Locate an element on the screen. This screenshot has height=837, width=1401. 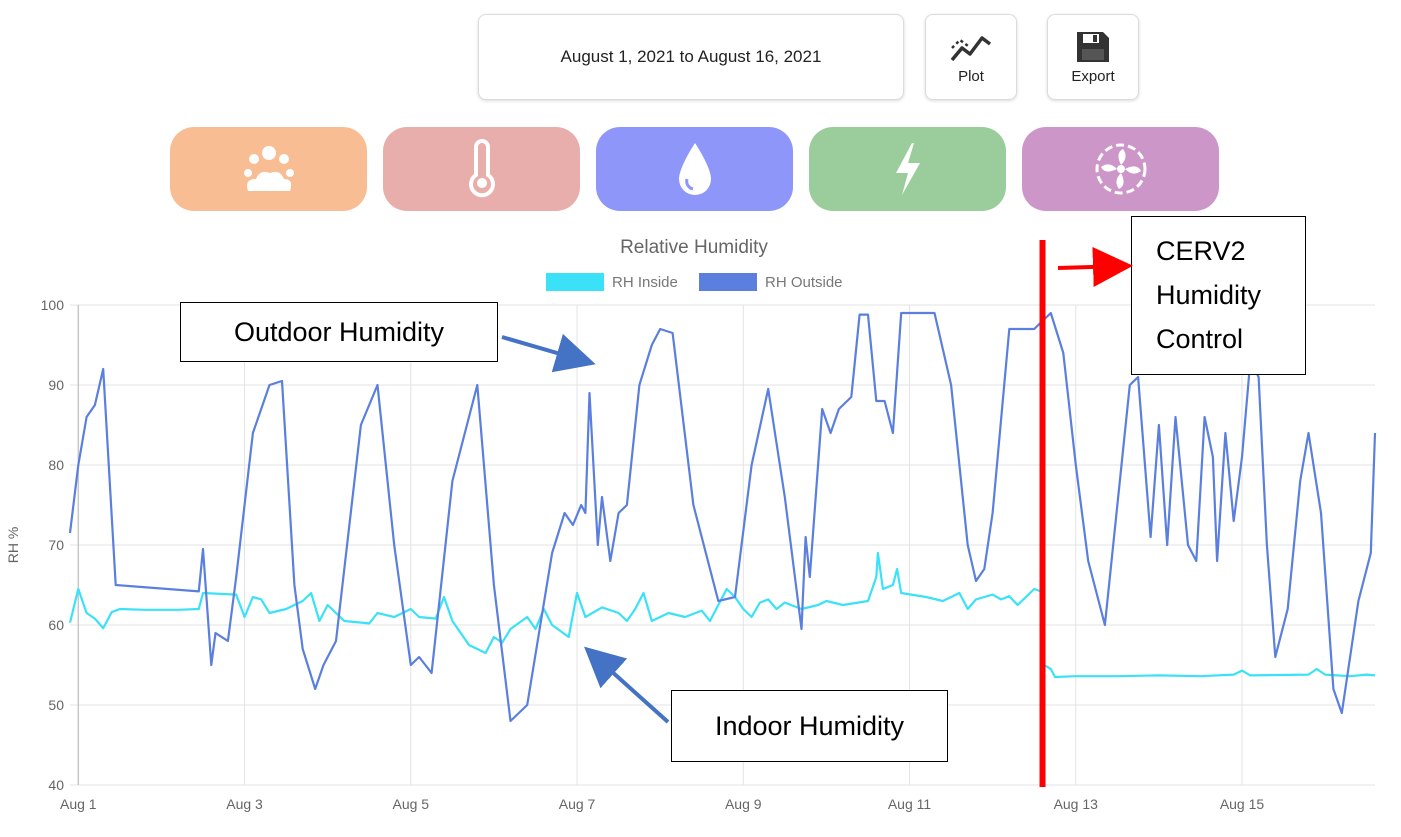
cerv2-label-line2: Humidity is located at coordinates (1209, 295).